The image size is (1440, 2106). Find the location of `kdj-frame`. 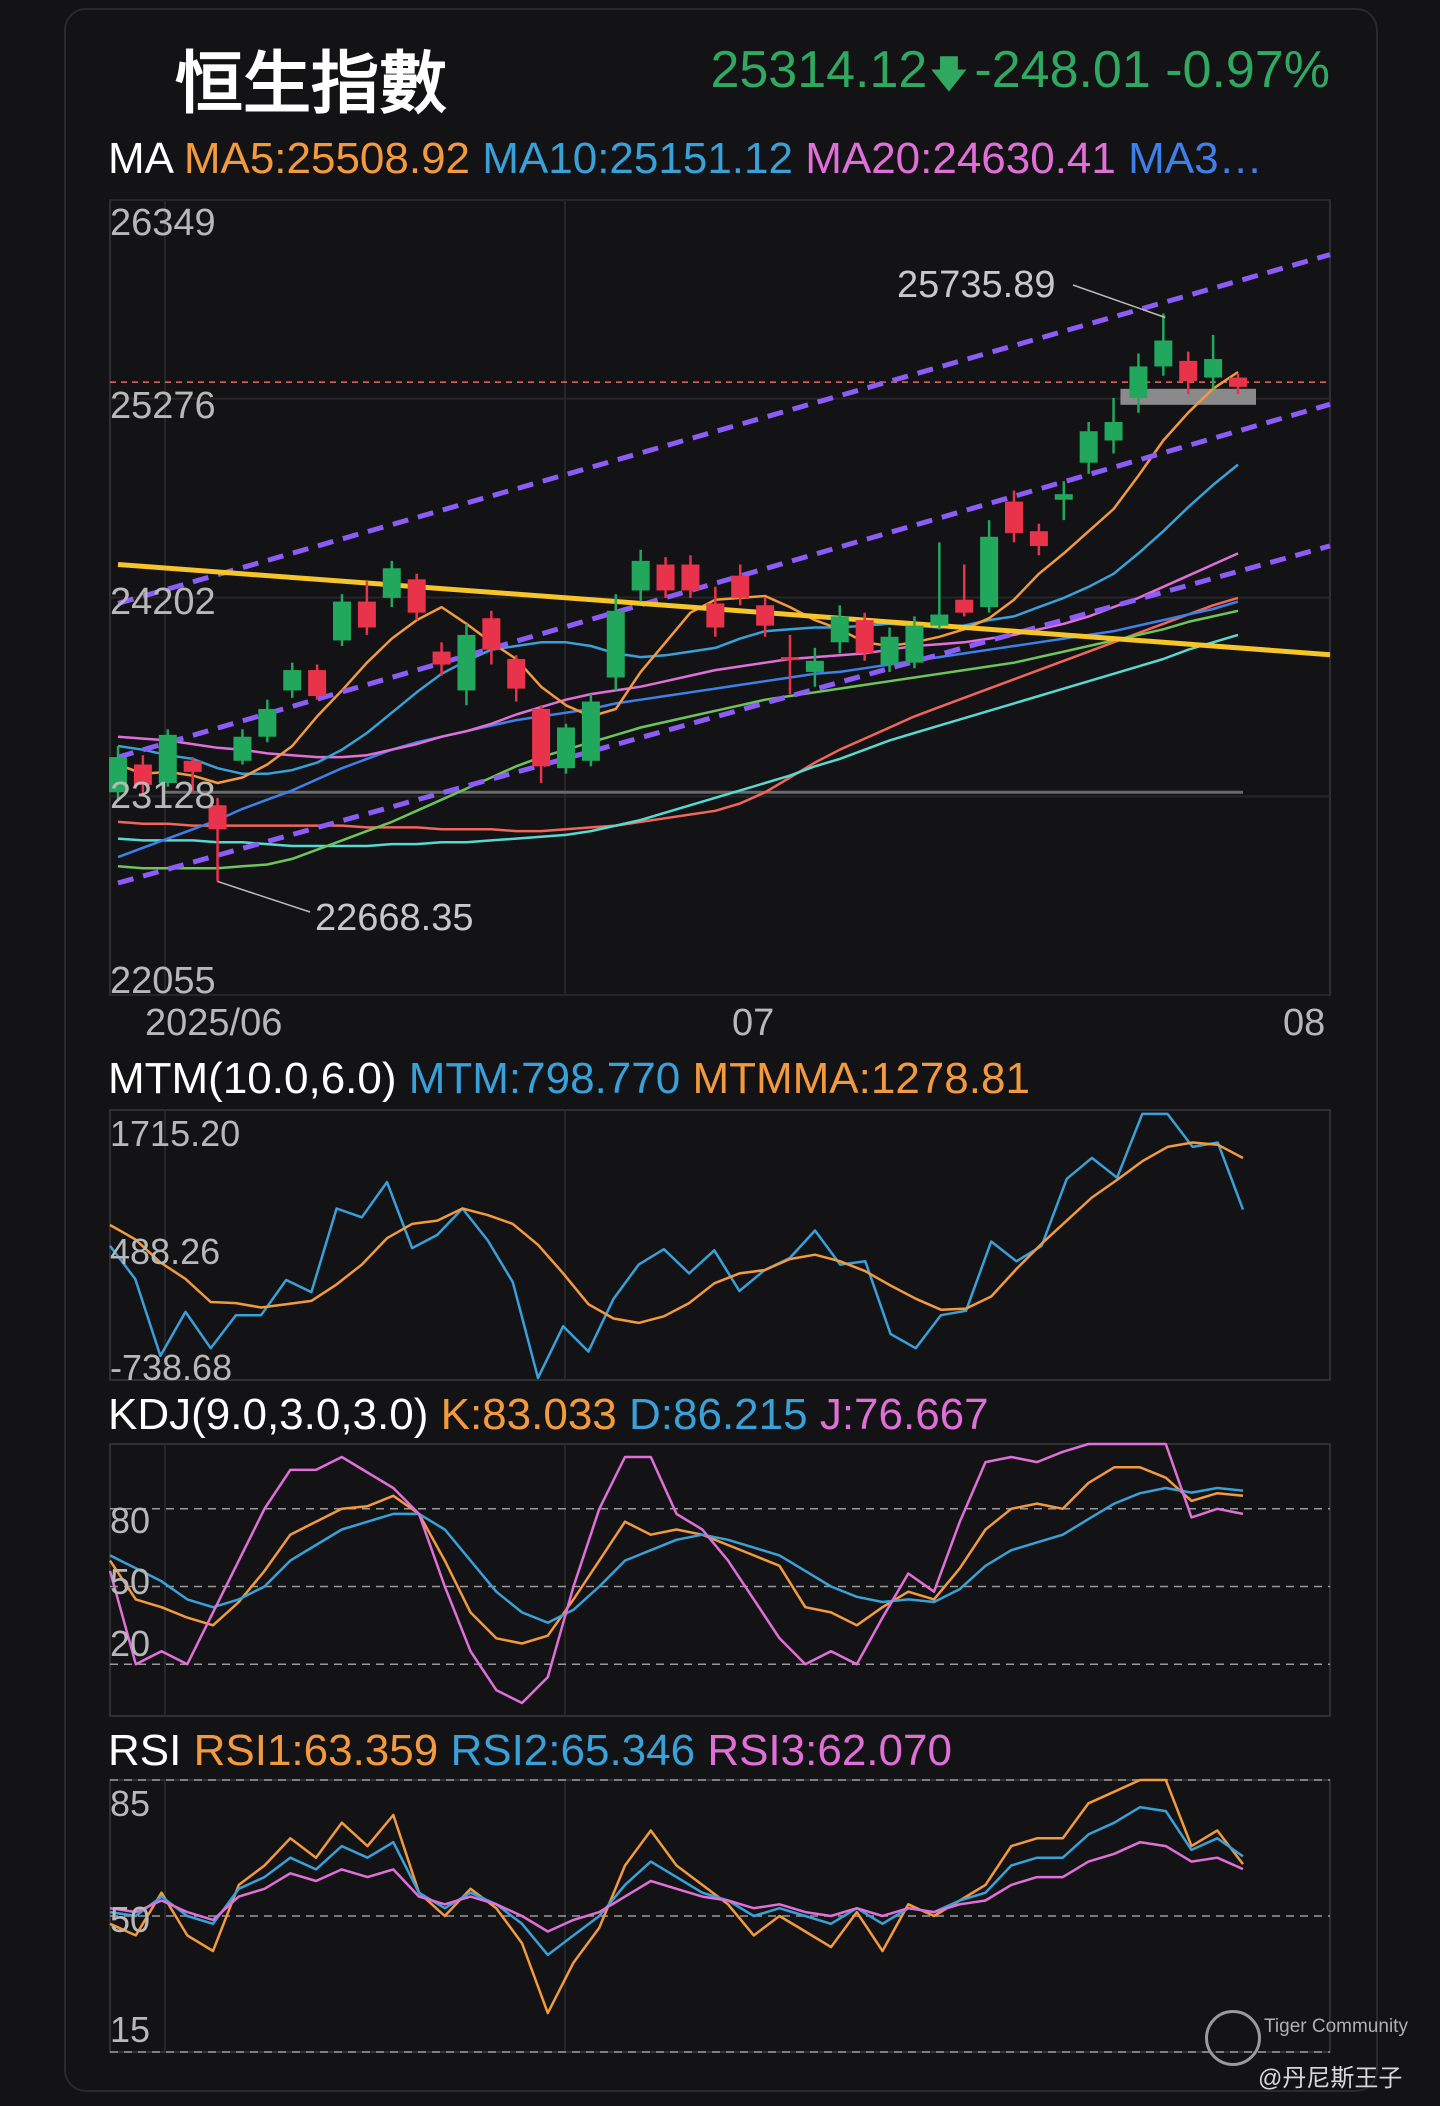

kdj-frame is located at coordinates (720, 1580).